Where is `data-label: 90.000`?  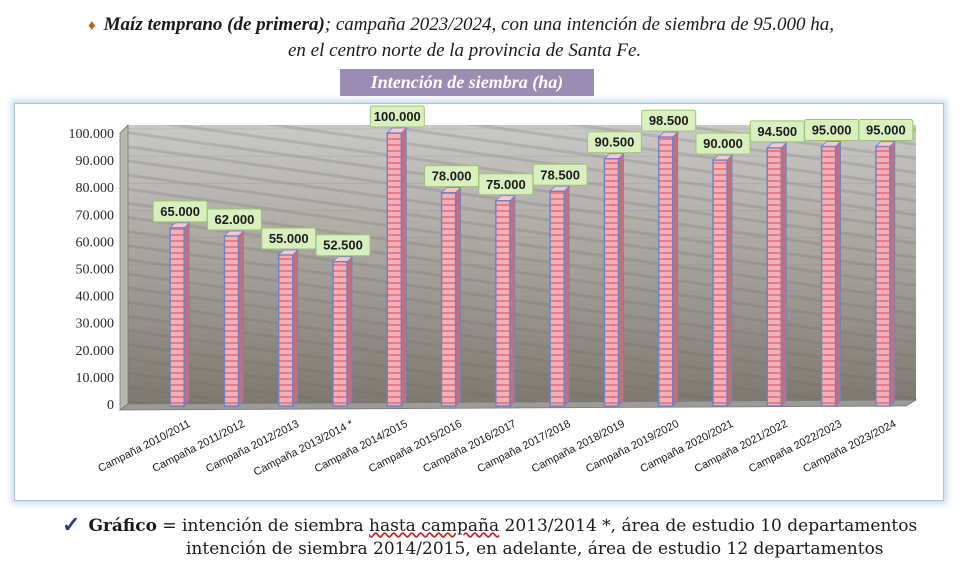 data-label: 90.000 is located at coordinates (723, 143).